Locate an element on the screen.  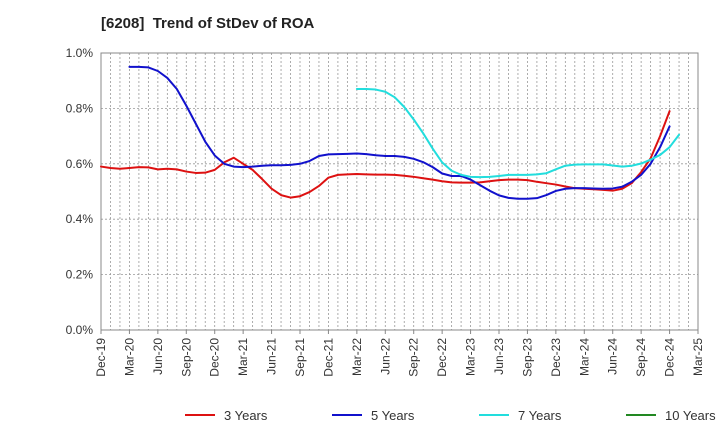
legend-label: 3 Years is located at coordinates (246, 415).